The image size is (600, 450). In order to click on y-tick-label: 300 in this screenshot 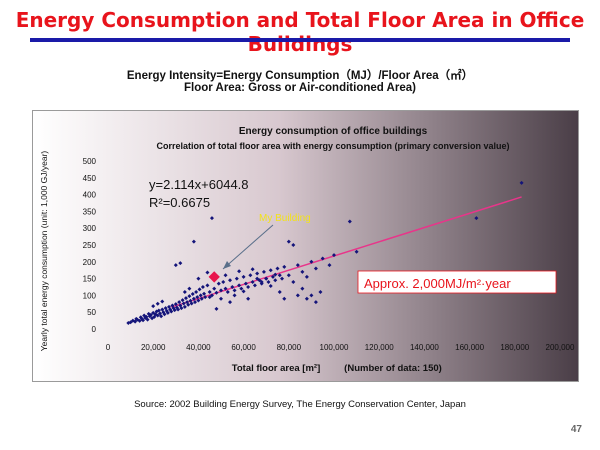, I will do `click(90, 228)`.